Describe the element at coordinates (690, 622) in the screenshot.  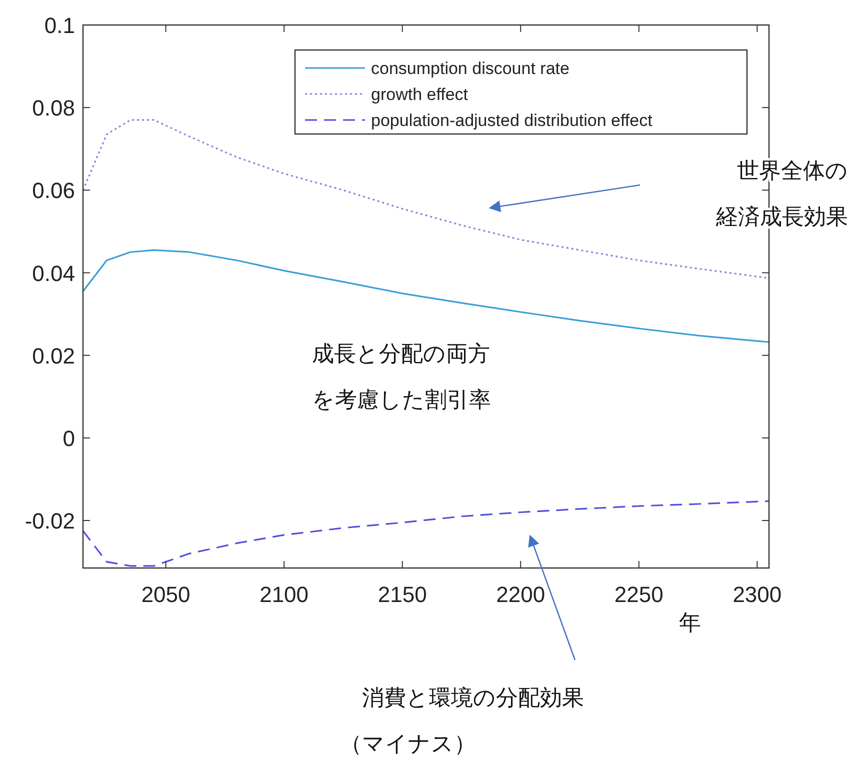
I see `x-axis-title: 年` at that location.